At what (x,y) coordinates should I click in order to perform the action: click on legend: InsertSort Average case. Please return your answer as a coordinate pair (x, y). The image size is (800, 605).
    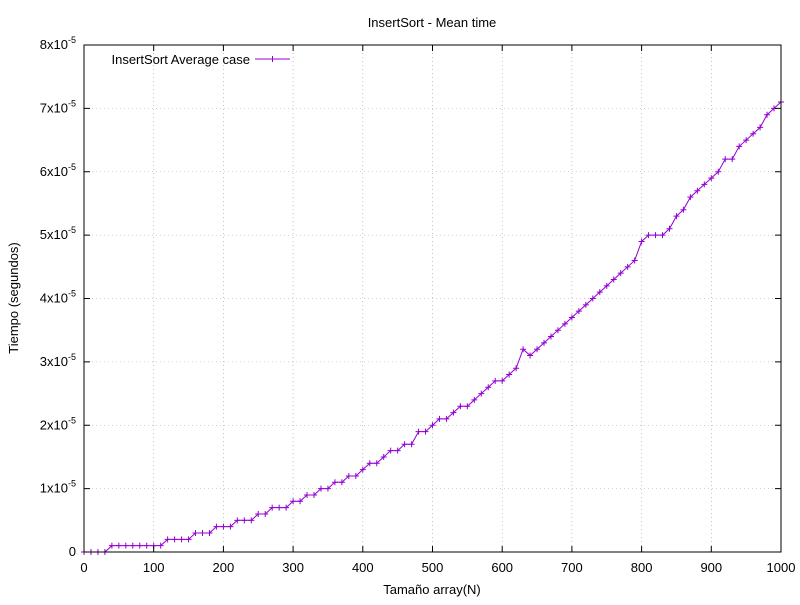
    Looking at the image, I should click on (200, 59).